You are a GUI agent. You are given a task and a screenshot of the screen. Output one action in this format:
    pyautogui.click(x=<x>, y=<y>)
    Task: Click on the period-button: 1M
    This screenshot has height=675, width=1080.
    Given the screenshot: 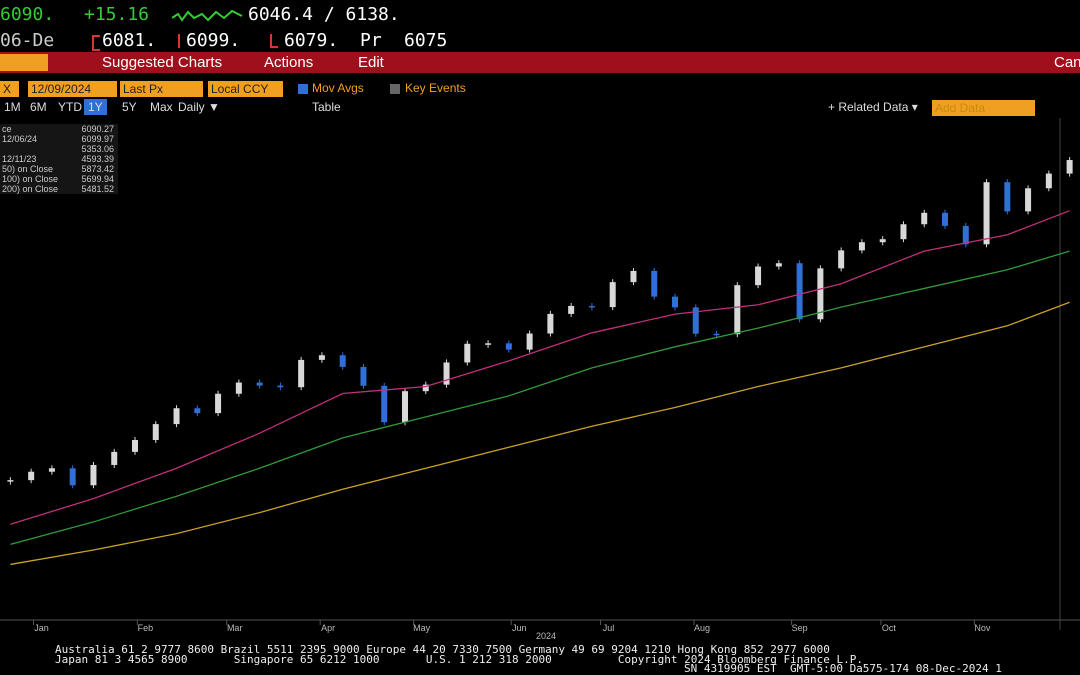 What is the action you would take?
    pyautogui.click(x=12, y=107)
    